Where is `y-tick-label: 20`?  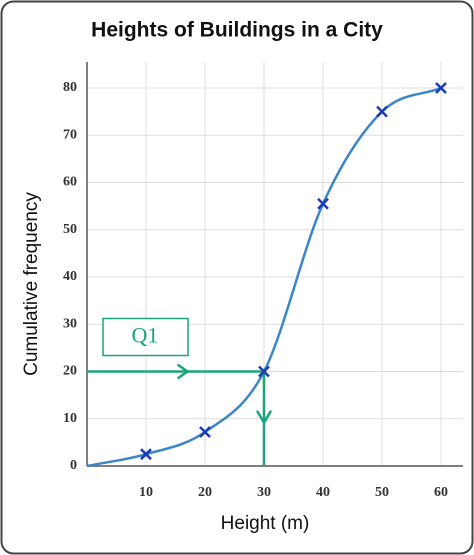 y-tick-label: 20 is located at coordinates (70, 371).